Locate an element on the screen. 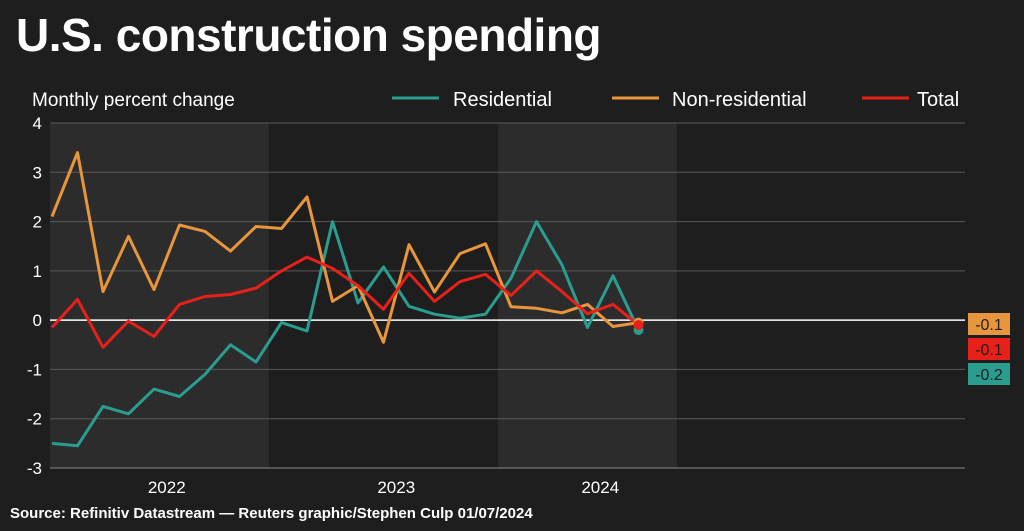 The height and width of the screenshot is (531, 1024). y-tick-label: -1 is located at coordinates (34, 369).